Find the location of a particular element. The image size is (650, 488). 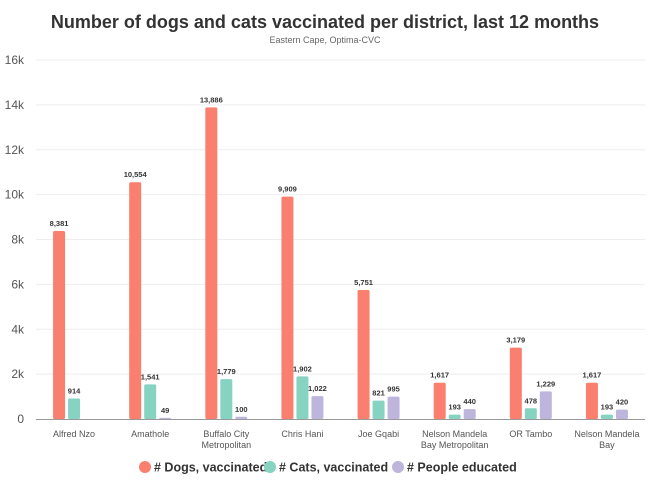

data-label: 1,902 is located at coordinates (302, 368).